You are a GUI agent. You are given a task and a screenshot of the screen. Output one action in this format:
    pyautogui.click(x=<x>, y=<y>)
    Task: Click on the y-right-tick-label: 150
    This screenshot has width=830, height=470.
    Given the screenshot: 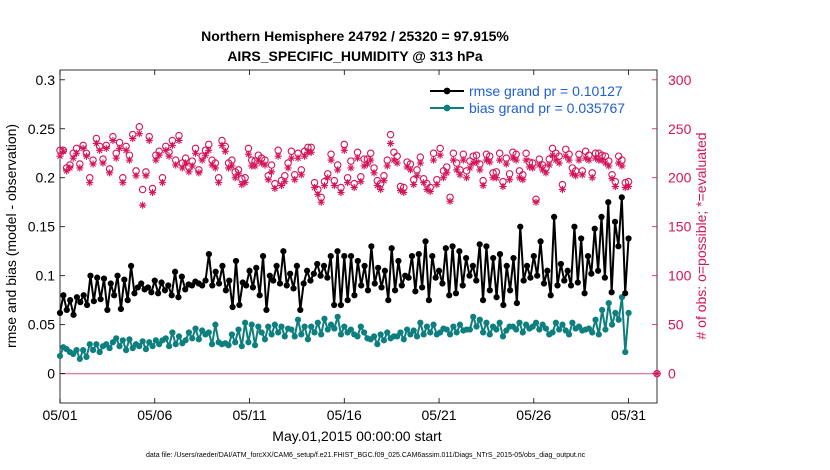 What is the action you would take?
    pyautogui.click(x=680, y=227)
    